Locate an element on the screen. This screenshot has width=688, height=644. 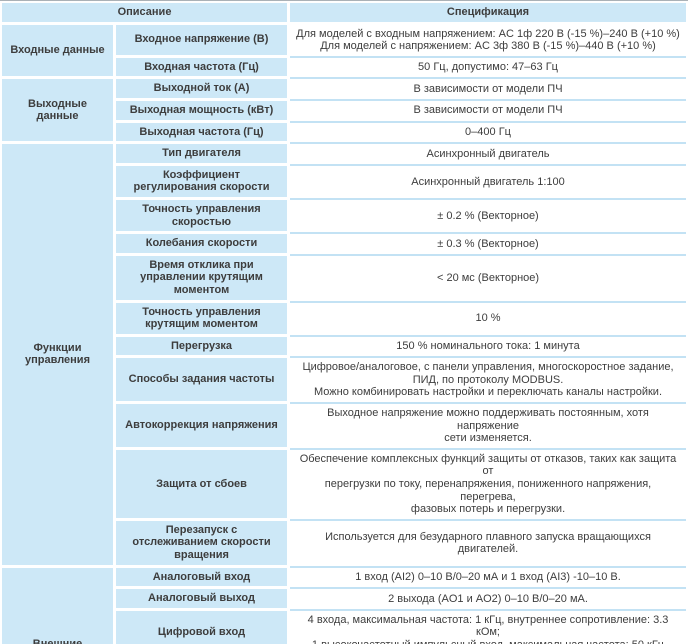
parameter-cell: Коэффициент регулирования скорости is located at coordinates (203, 182).